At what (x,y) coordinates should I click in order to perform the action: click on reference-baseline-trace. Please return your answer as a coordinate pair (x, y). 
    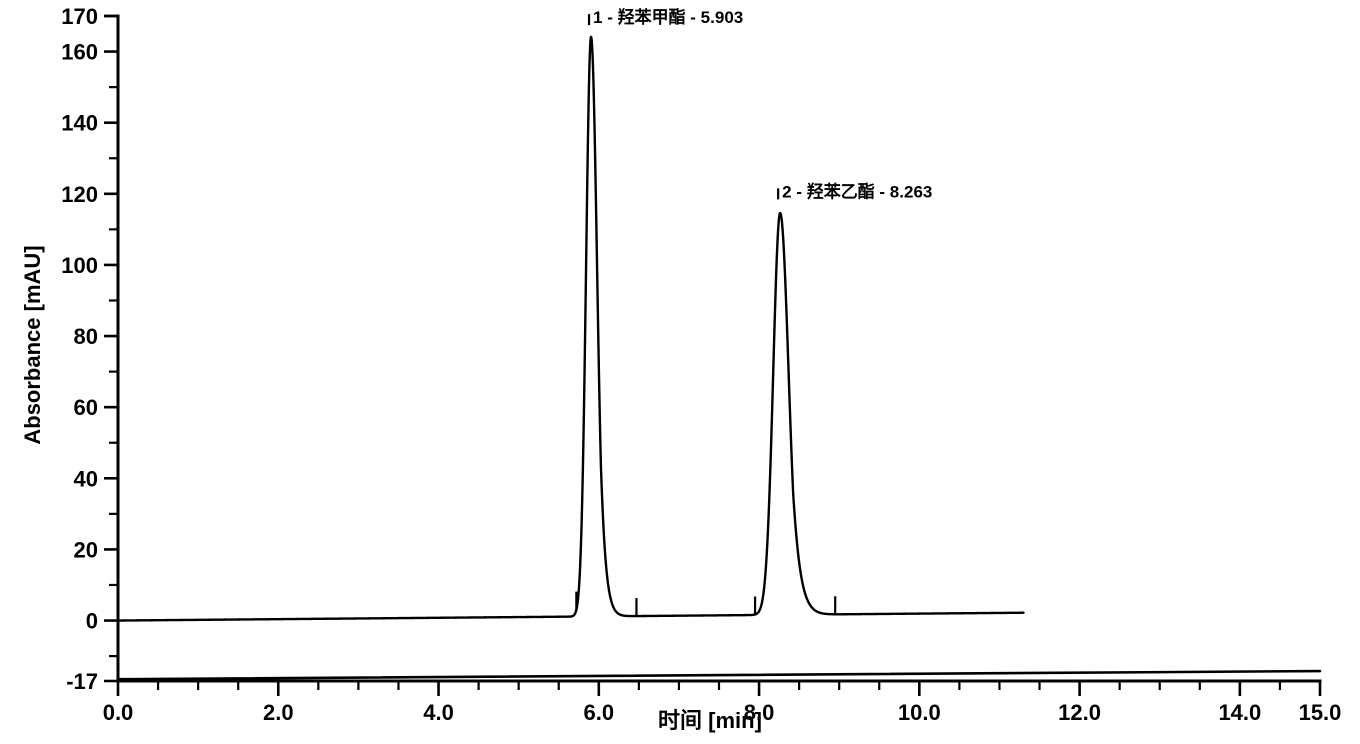
    Looking at the image, I should click on (719, 675).